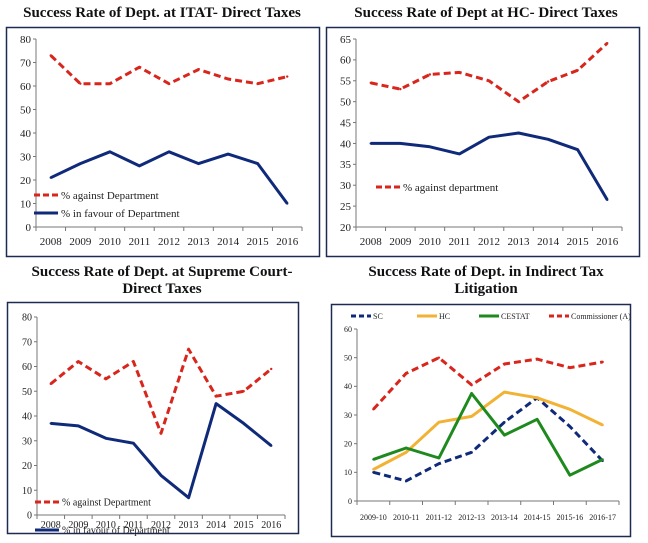 This screenshot has height=543, width=648. Describe the element at coordinates (140, 242) in the screenshot. I see `x-tick-label: 2011` at that location.